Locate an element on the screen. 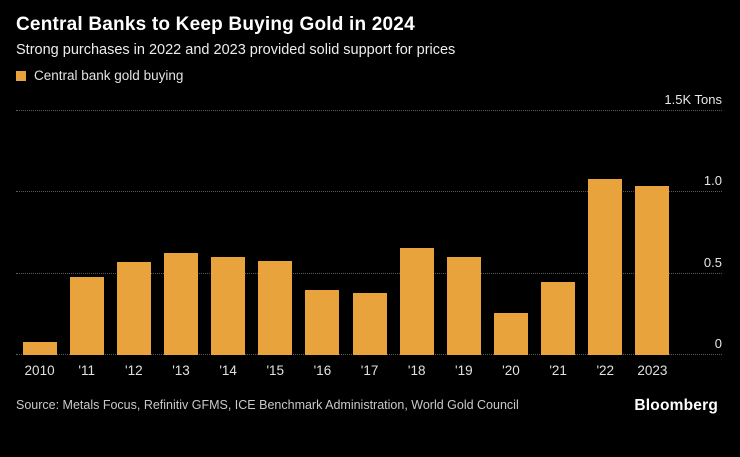 The image size is (740, 457). xtick: '17 is located at coordinates (369, 371).